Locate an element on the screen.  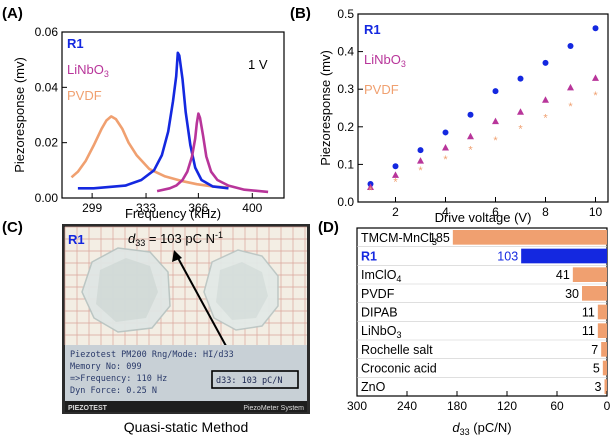
chart-b-xtick-label: 6 is located at coordinates (495, 212).